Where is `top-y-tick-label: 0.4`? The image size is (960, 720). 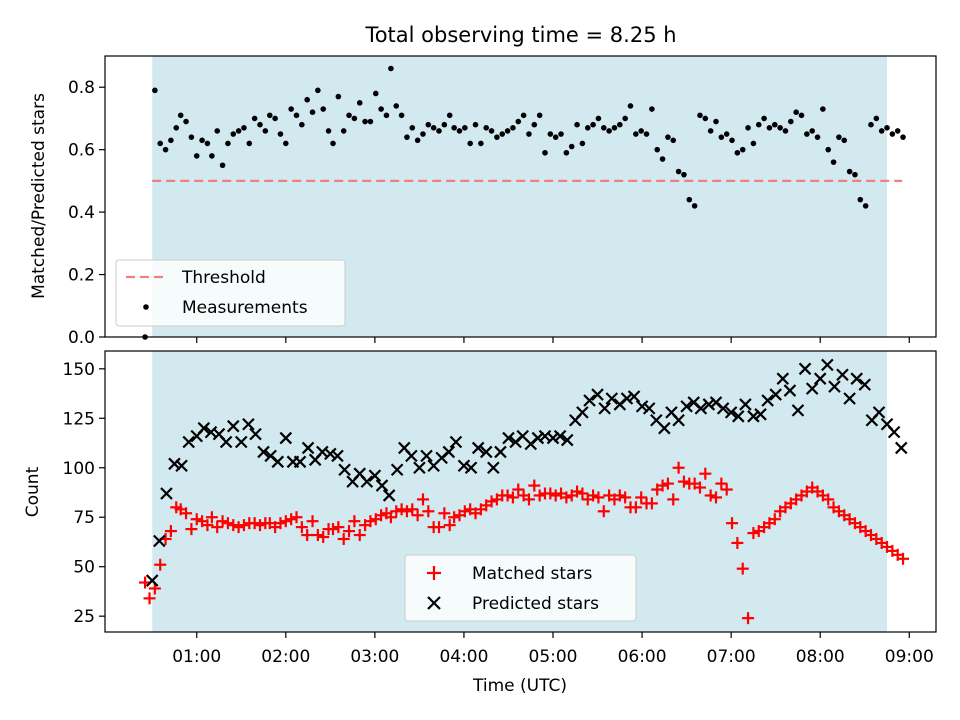 top-y-tick-label: 0.4 is located at coordinates (81, 213).